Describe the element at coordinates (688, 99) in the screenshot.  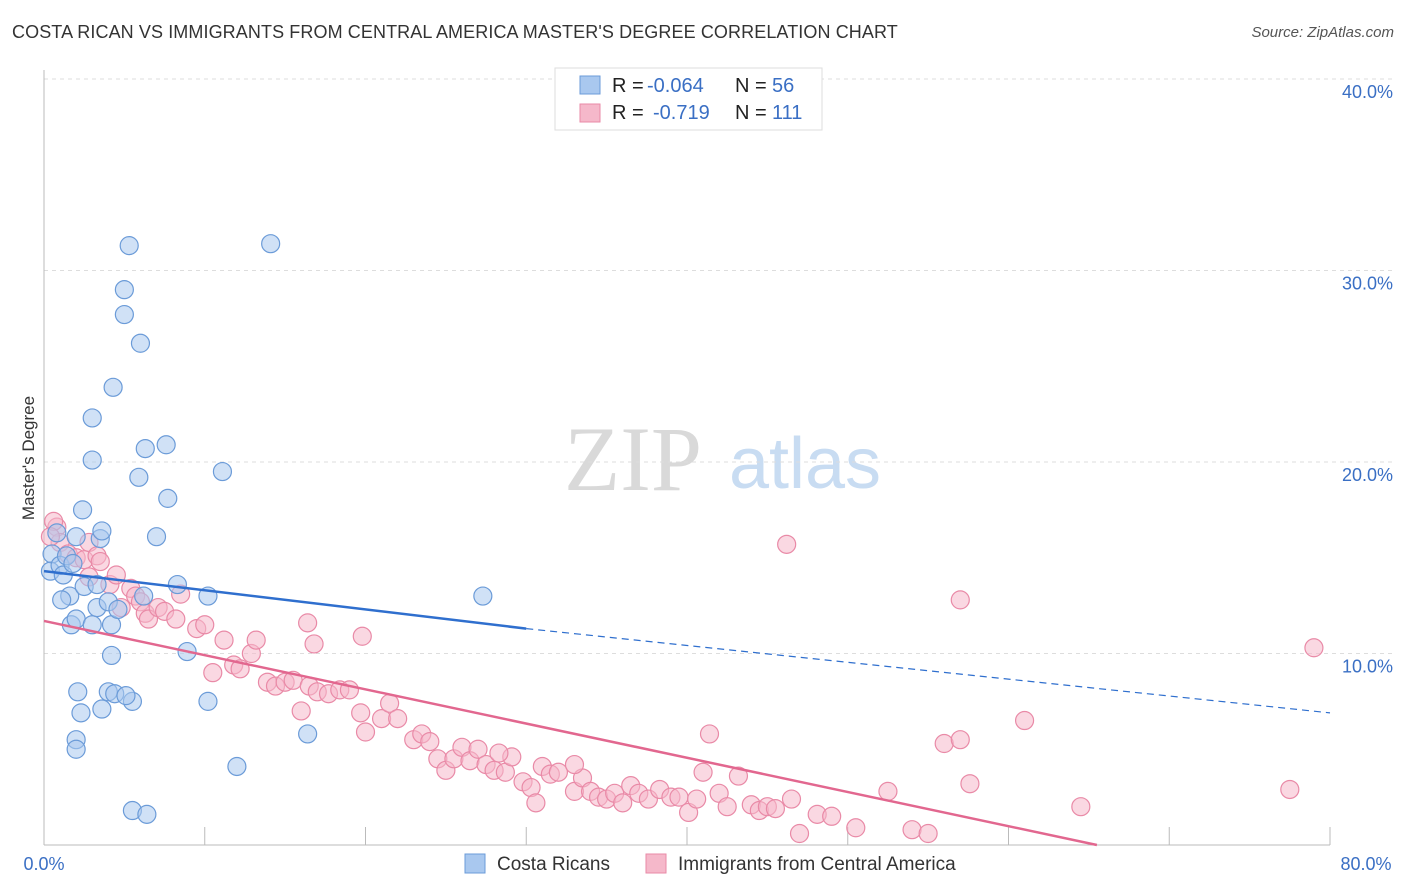
I see `legend-box: R = -0.064 N = 56 R = -0.719 N = 111` at that location.